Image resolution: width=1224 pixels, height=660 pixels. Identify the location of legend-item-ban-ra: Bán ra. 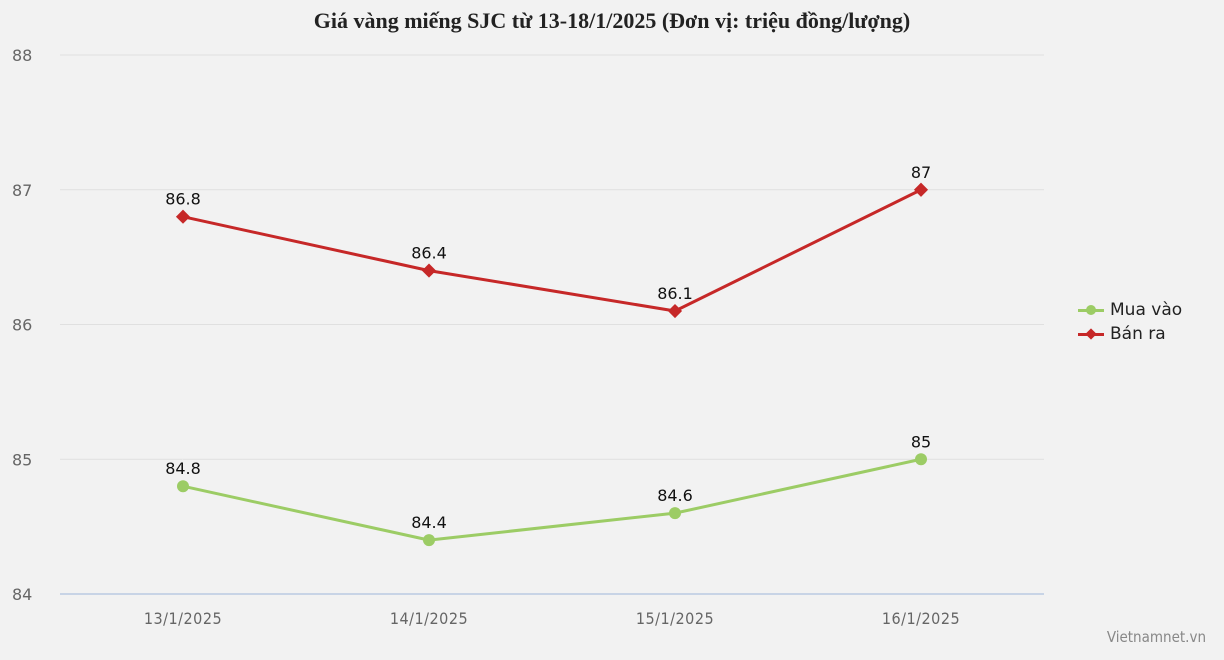
(1130, 334).